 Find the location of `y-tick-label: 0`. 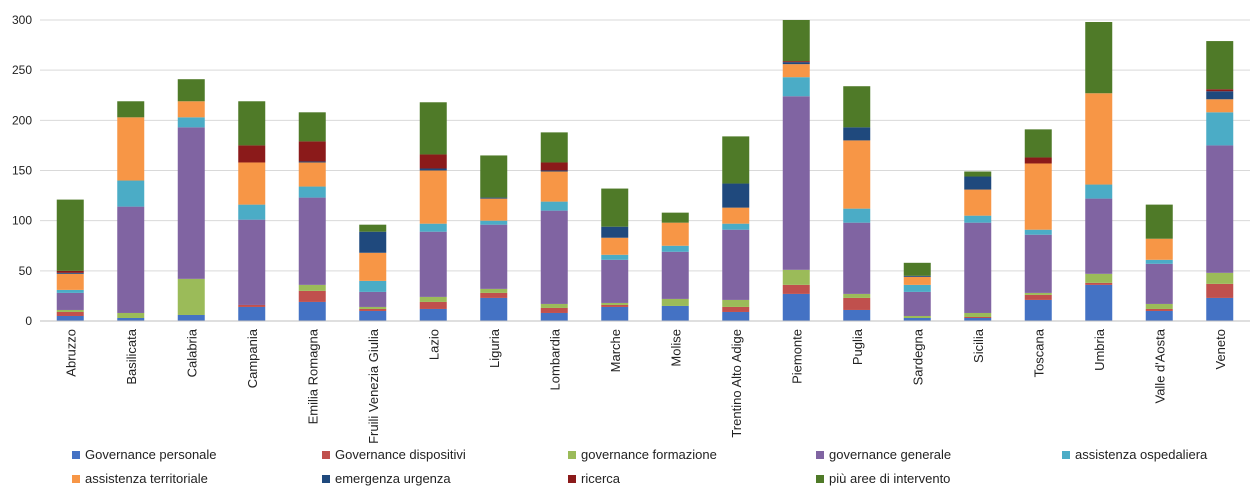

y-tick-label: 0 is located at coordinates (28, 321).